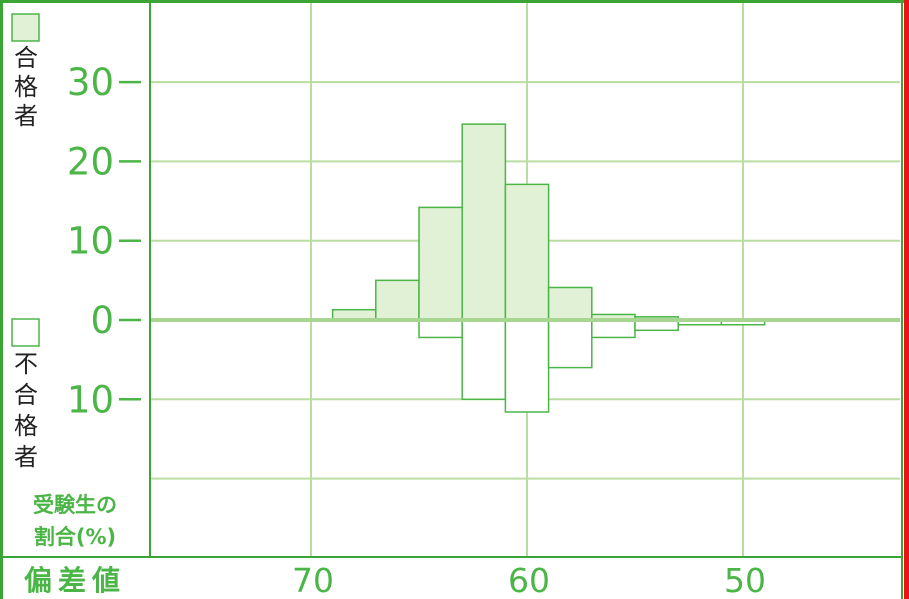 Image resolution: width=909 pixels, height=599 pixels. I want to click on y-tick-label-0: 30, so click(90, 82).